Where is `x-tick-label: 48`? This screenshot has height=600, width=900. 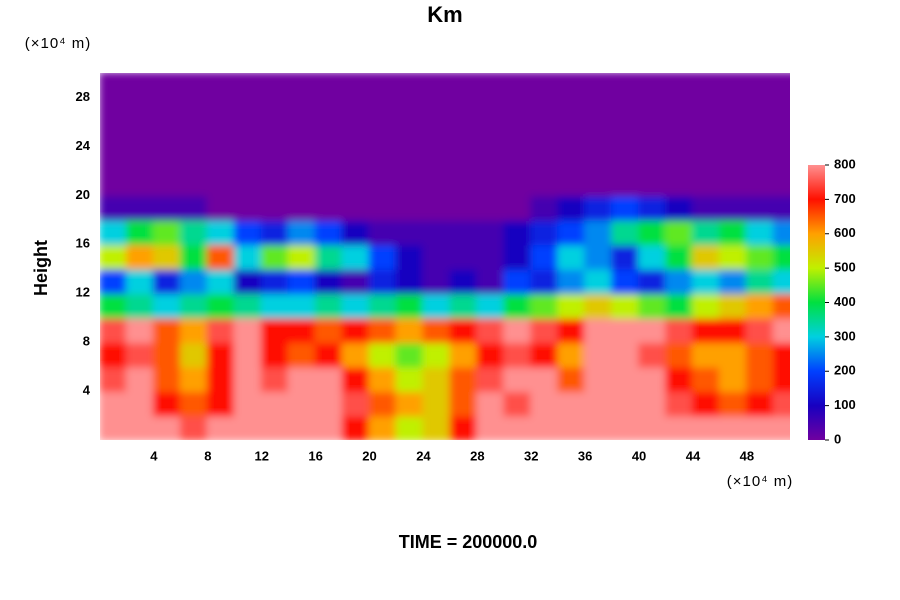
x-tick-label: 48 is located at coordinates (747, 455).